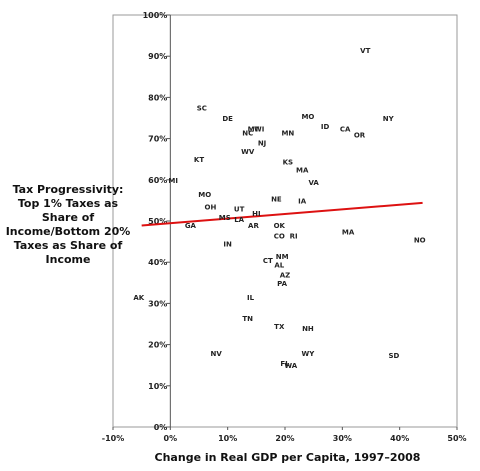  What do you see at coordinates (157, 97) in the screenshot?
I see `y-tick-label: 80%` at bounding box center [157, 97].